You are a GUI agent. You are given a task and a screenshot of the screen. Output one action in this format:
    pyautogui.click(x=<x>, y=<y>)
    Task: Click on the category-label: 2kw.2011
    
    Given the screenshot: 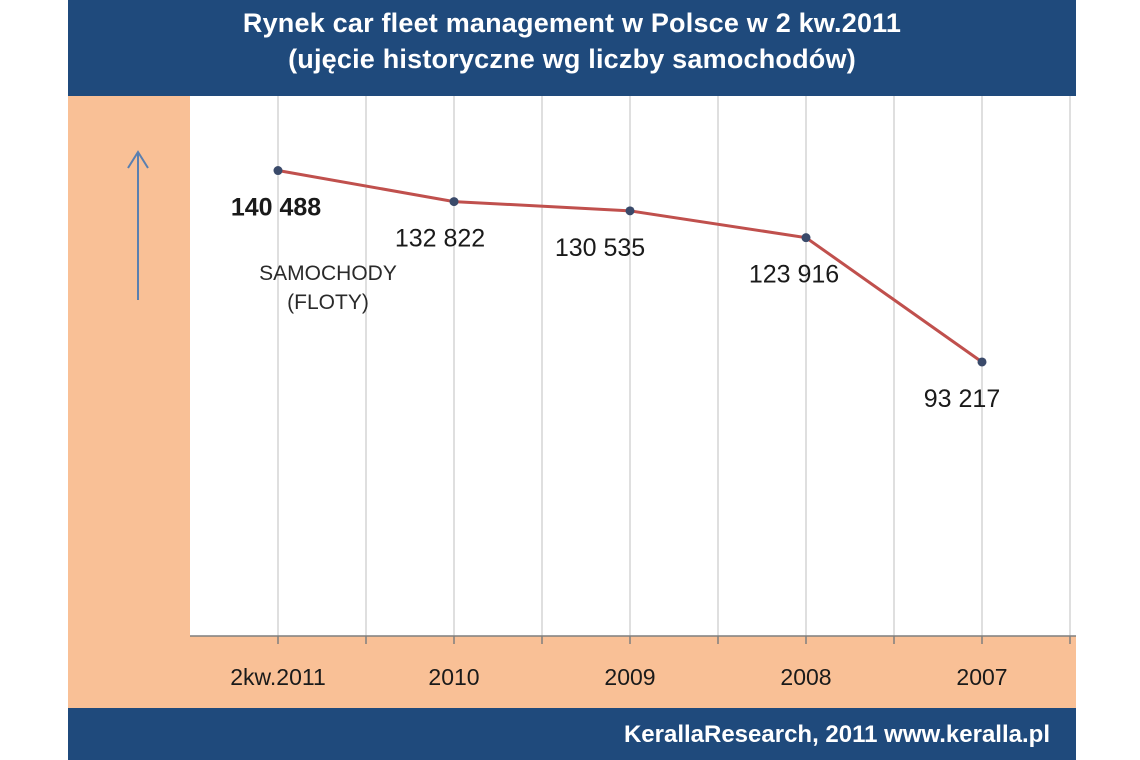 What is the action you would take?
    pyautogui.click(x=277, y=677)
    